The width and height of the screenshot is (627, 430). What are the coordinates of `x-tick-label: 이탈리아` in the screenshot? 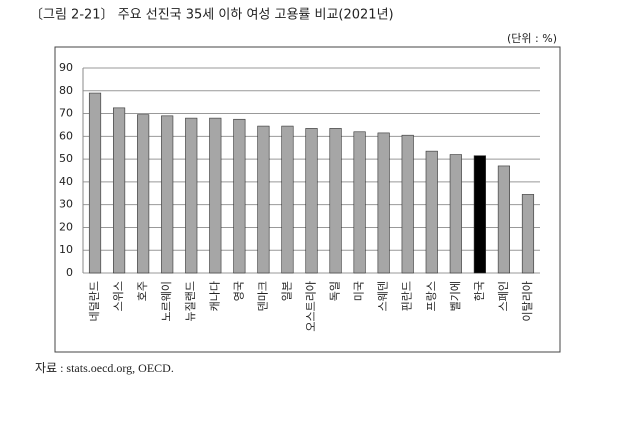 It's located at (527, 301).